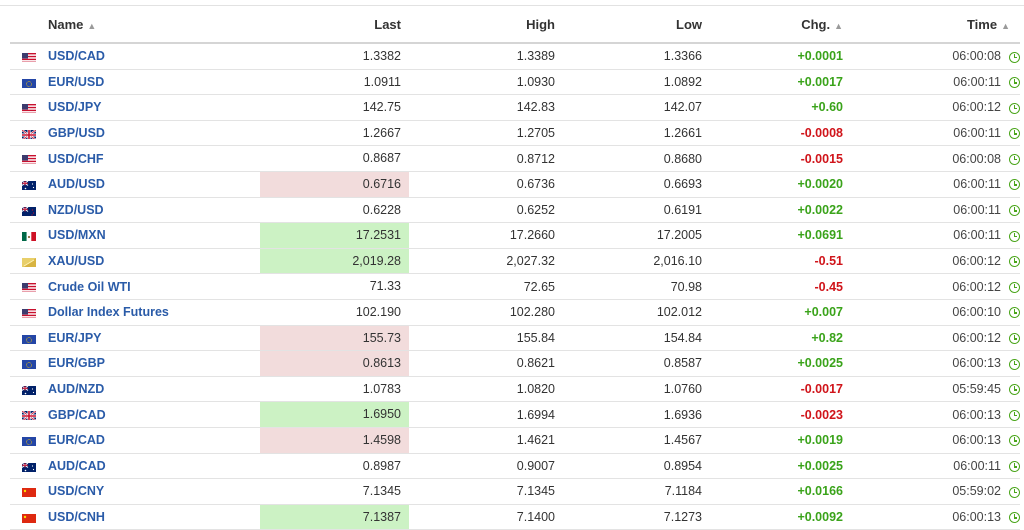 The image size is (1024, 530). Describe the element at coordinates (772, 363) in the screenshot. I see `change-cell: +0.0025` at that location.